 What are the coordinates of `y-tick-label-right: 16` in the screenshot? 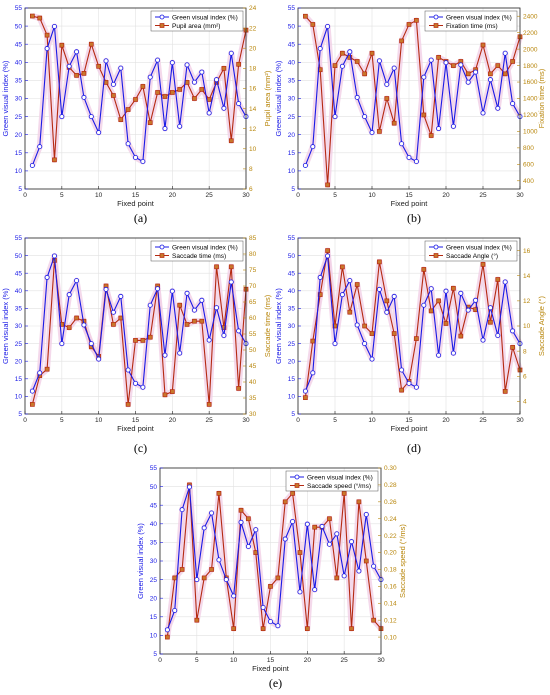 It's located at (253, 89).